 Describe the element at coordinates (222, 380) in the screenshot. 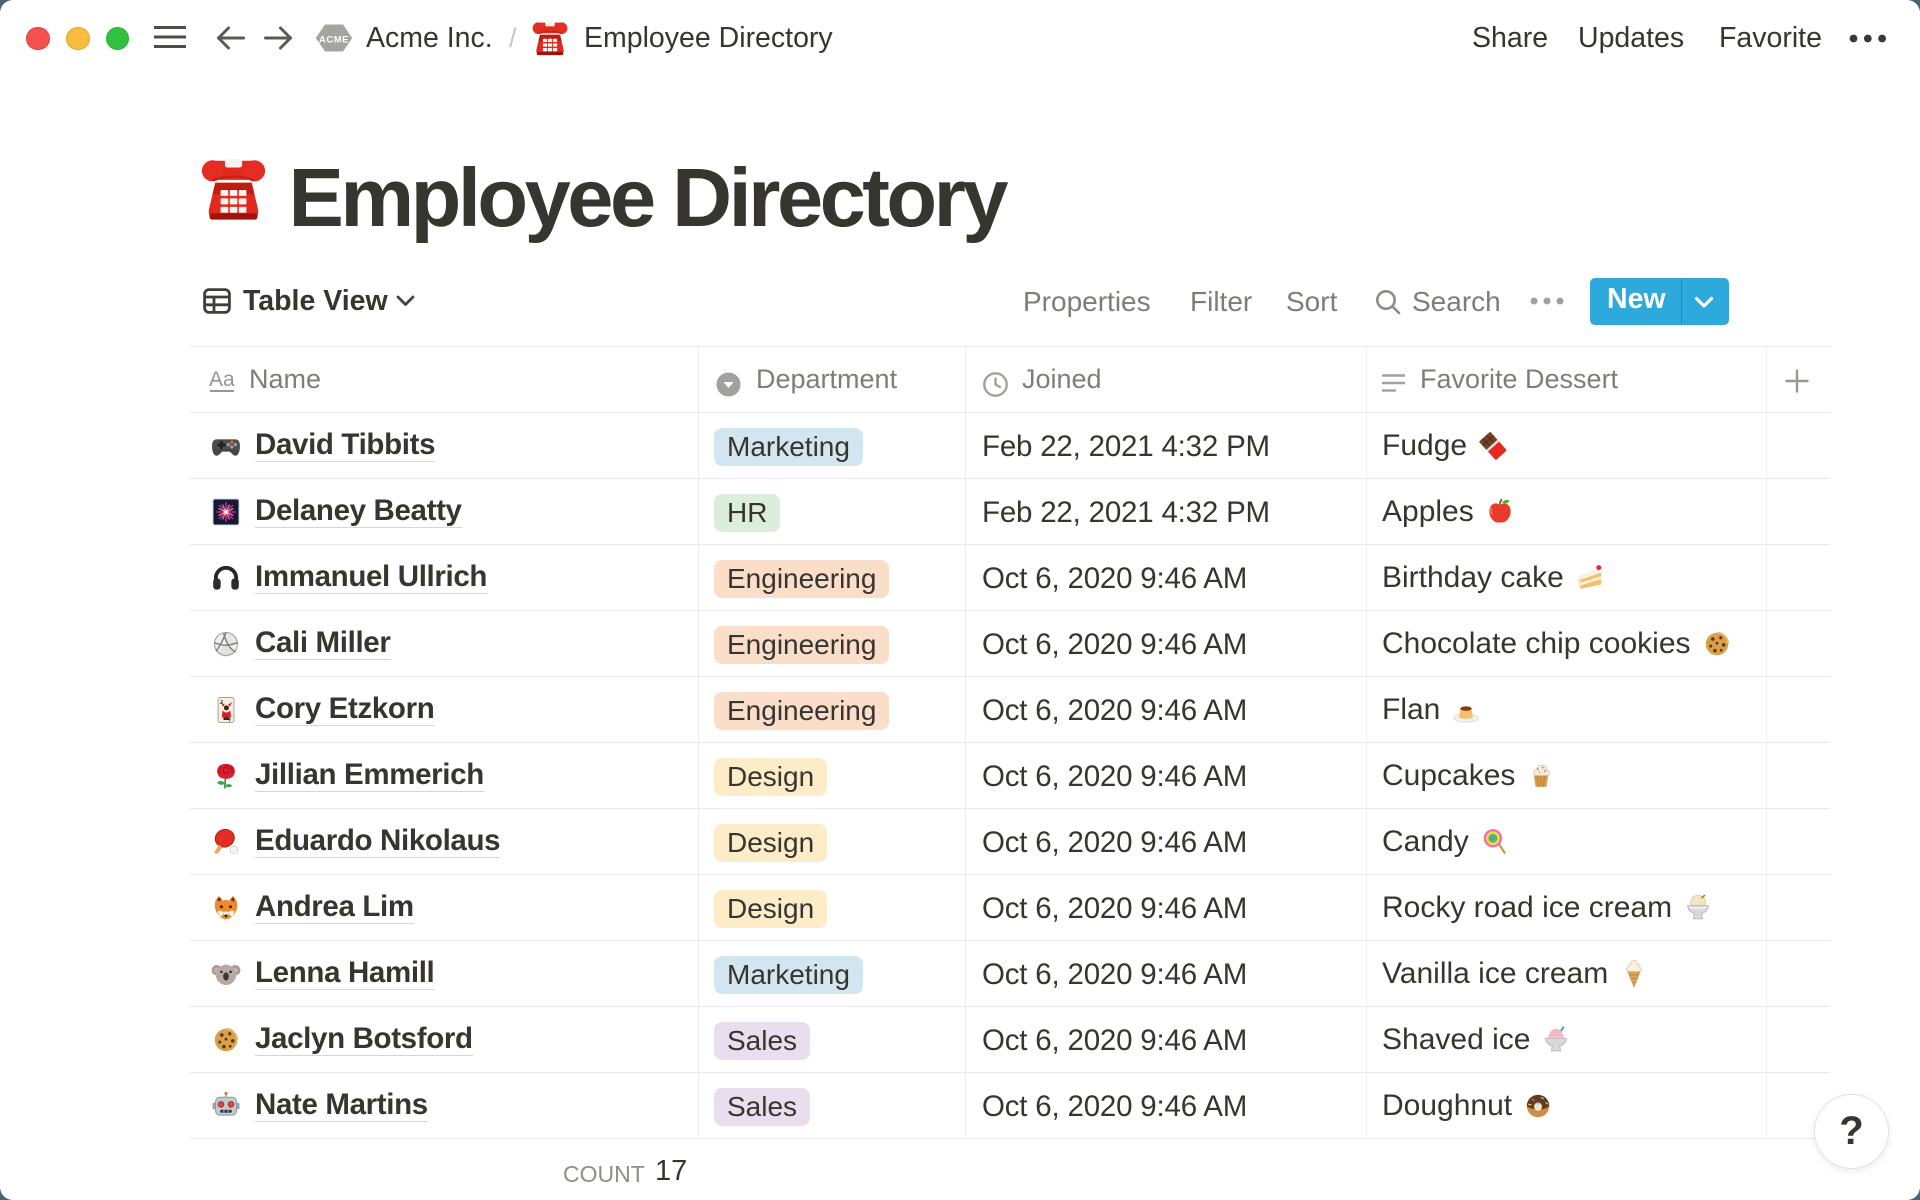

I see `svg-text: Aa` at that location.